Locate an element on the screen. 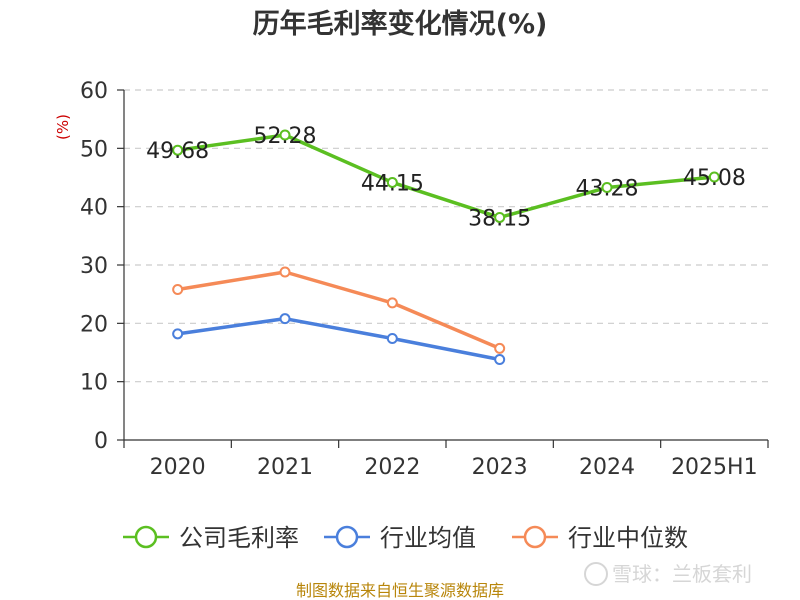 This screenshot has width=800, height=600. legend-label-1: 行业均值 is located at coordinates (428, 538).